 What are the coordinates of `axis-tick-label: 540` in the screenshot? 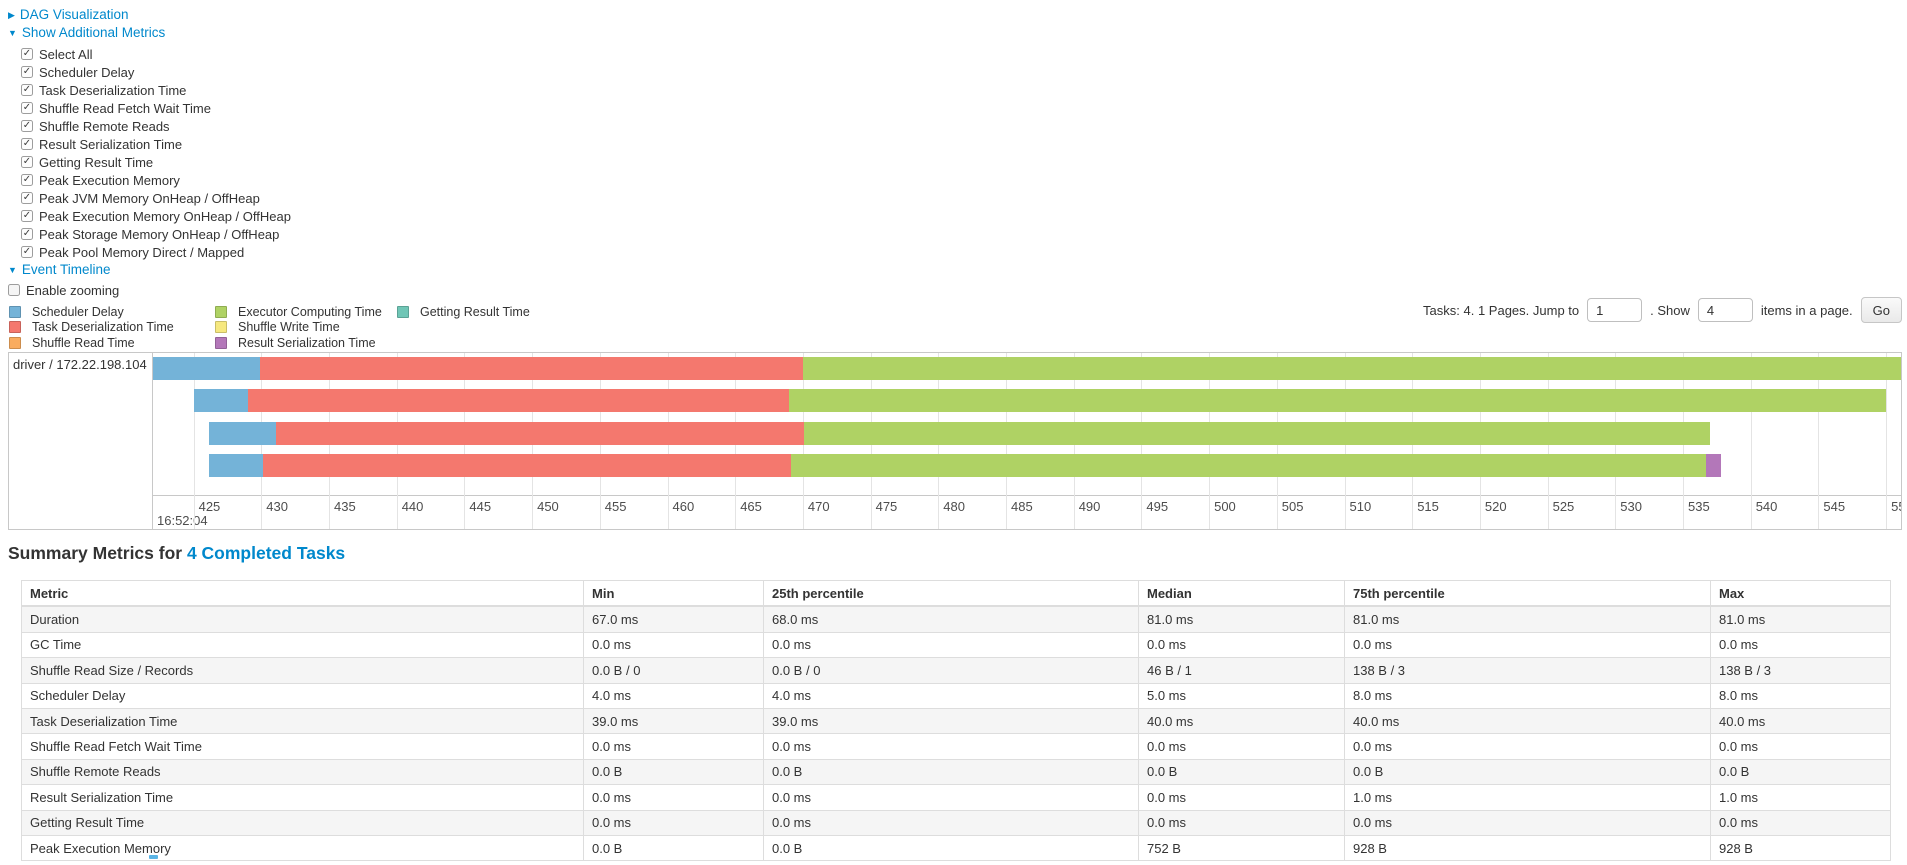 It's located at (1766, 506).